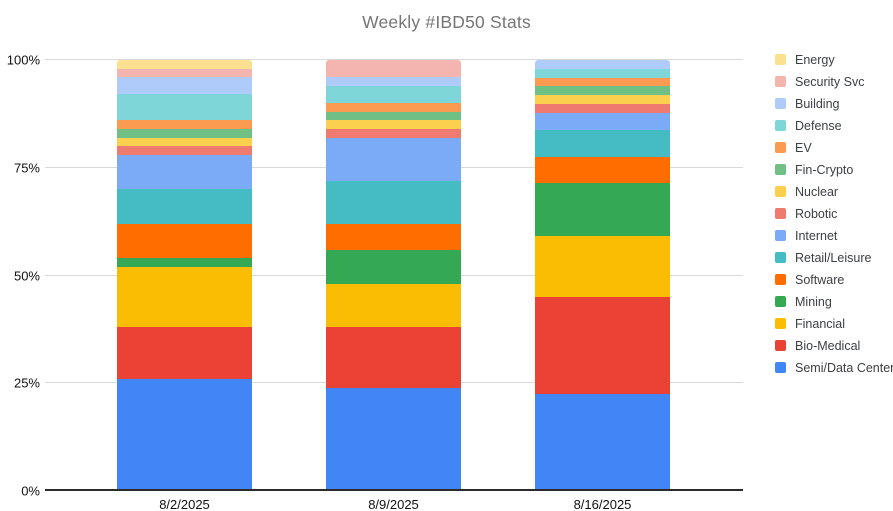 This screenshot has height=511, width=893. I want to click on chart-title: Weekly #IBD50 Stats, so click(446, 22).